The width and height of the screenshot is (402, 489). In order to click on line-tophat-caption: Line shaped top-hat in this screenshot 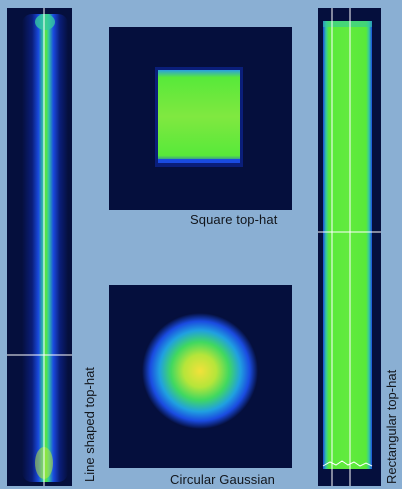, I will do `click(89, 424)`.